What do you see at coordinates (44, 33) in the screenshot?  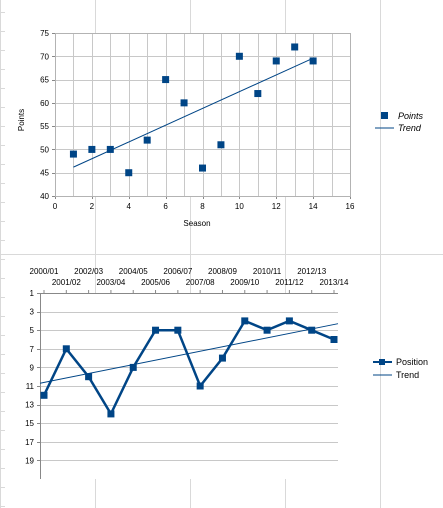 I see `y-tick-label: 75` at bounding box center [44, 33].